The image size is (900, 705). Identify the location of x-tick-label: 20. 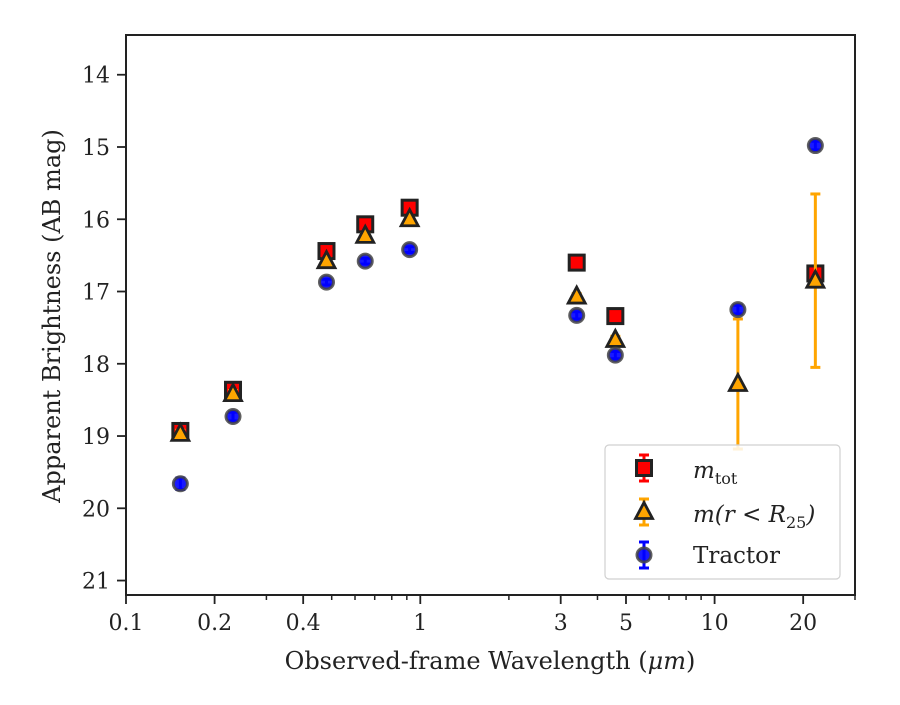
(803, 623).